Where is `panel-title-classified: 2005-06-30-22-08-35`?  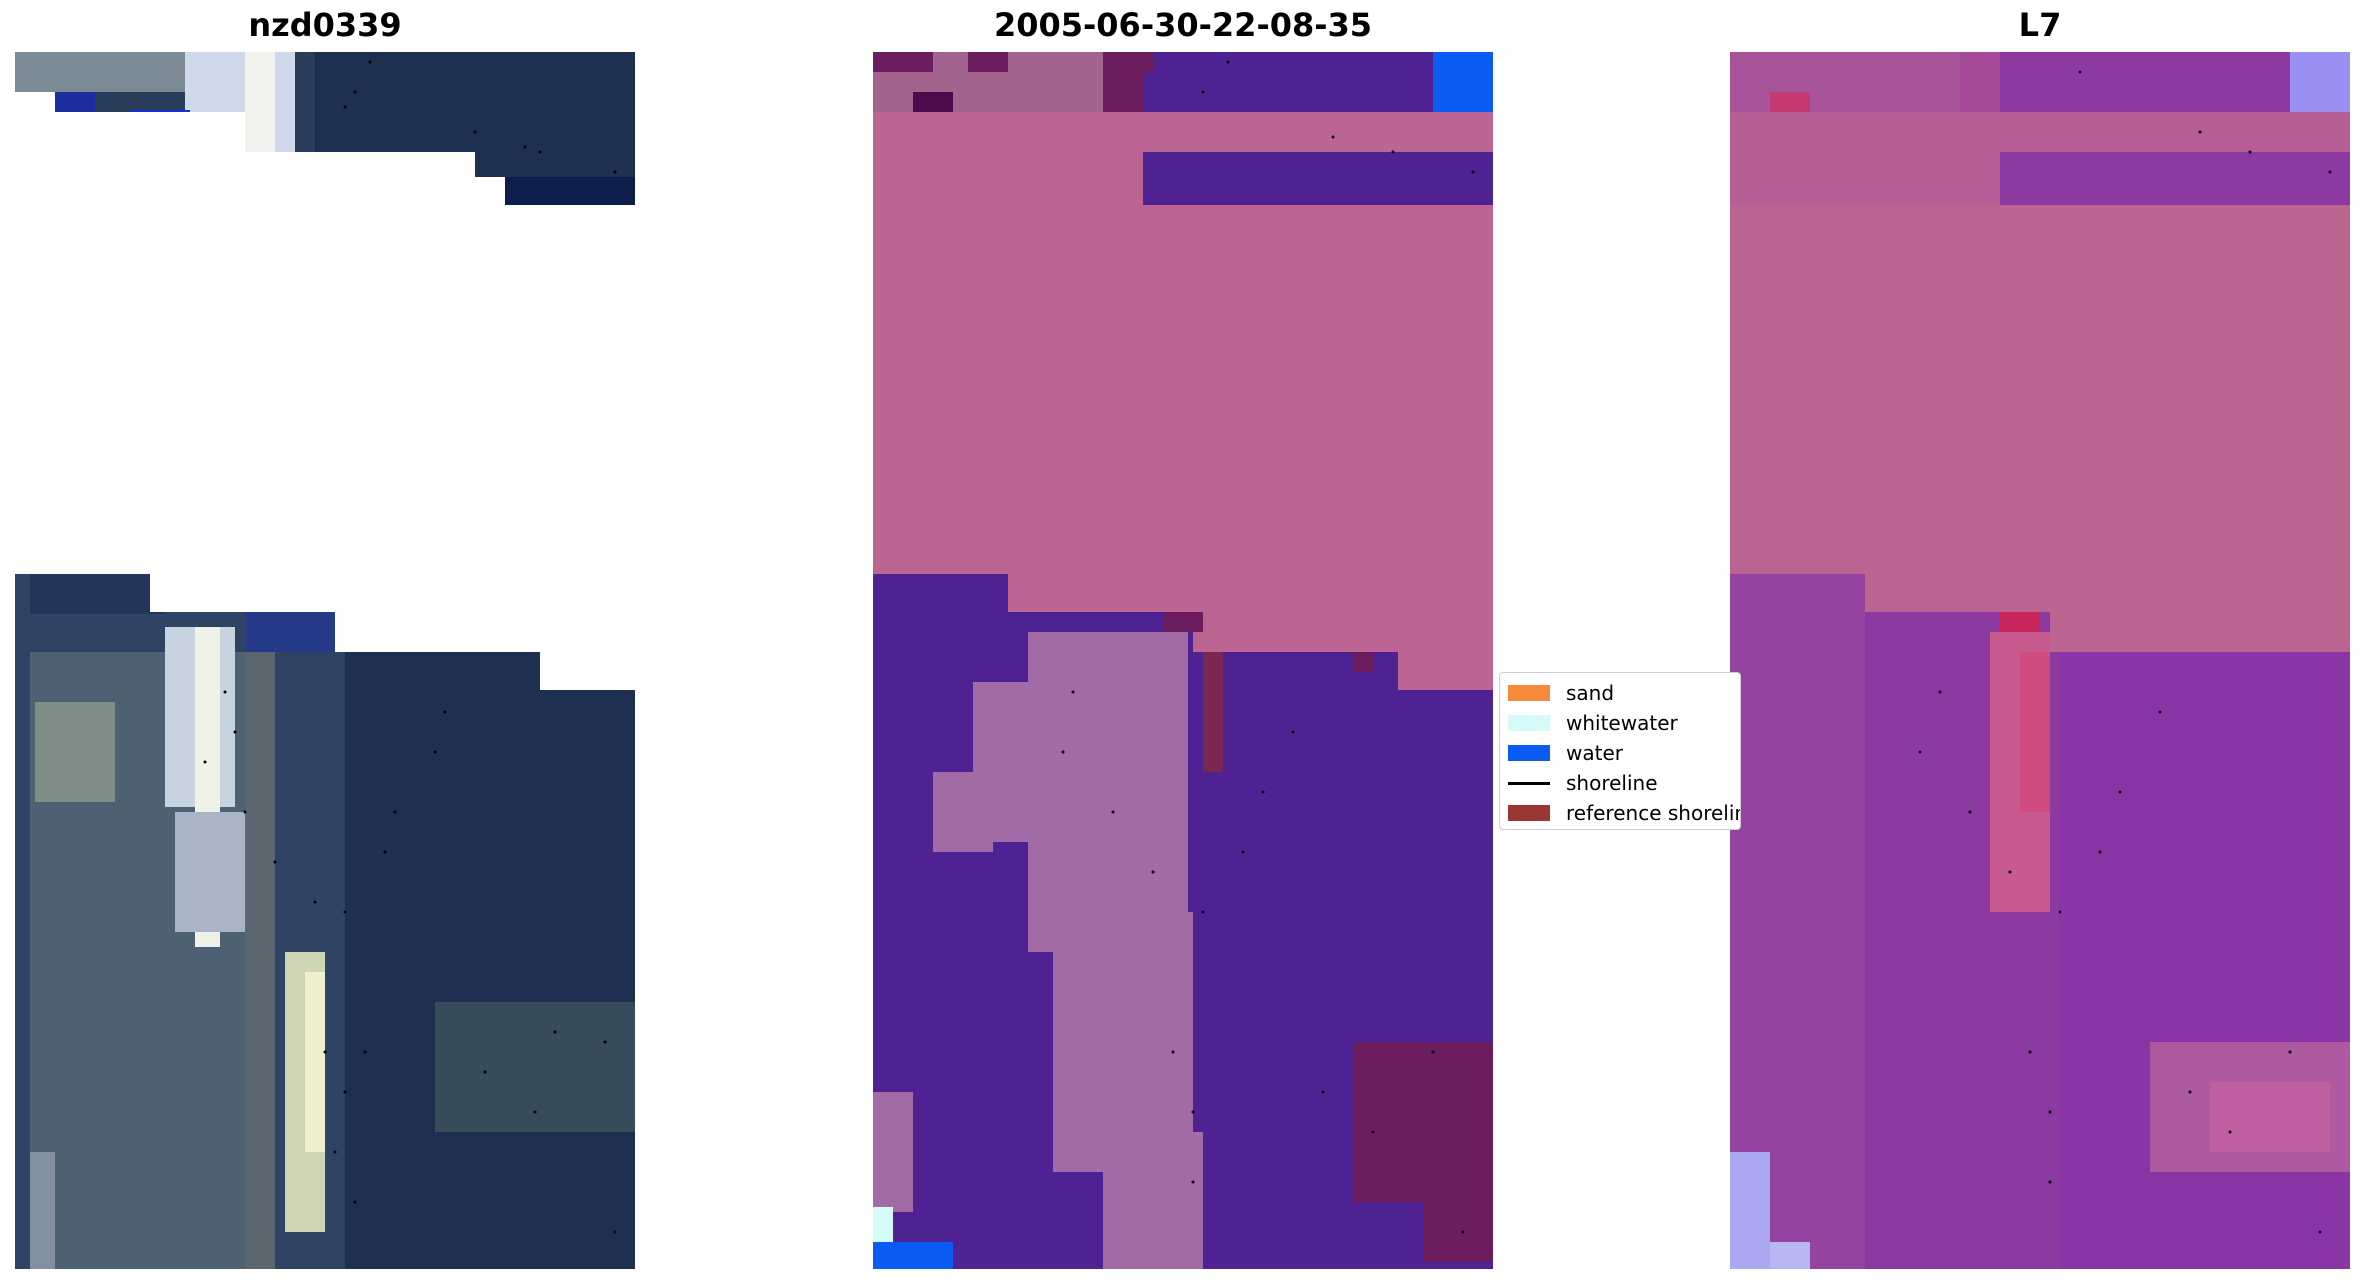
panel-title-classified: 2005-06-30-22-08-35 is located at coordinates (1183, 25).